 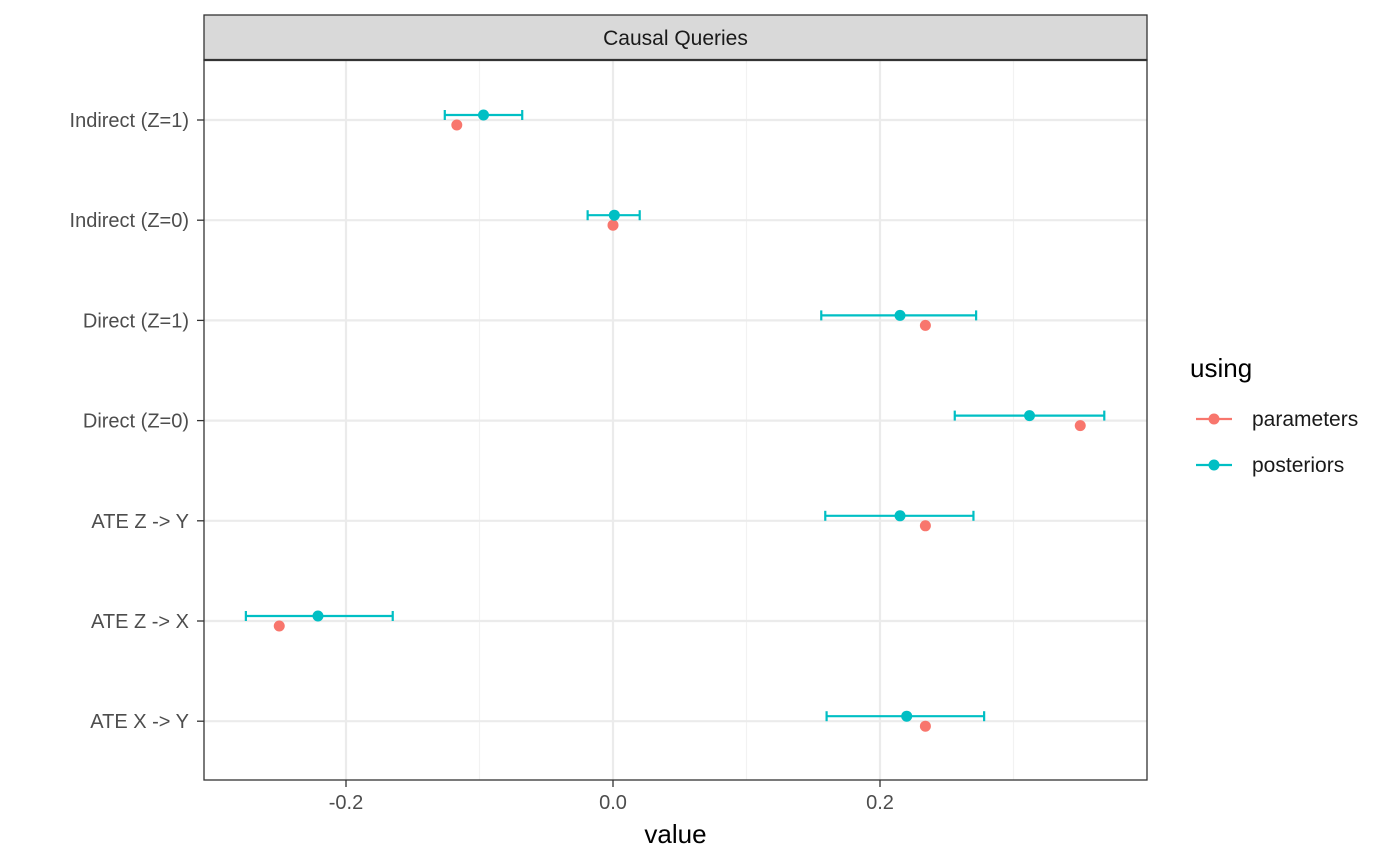 I want to click on x-tick-label: 0.0, so click(x=613, y=803).